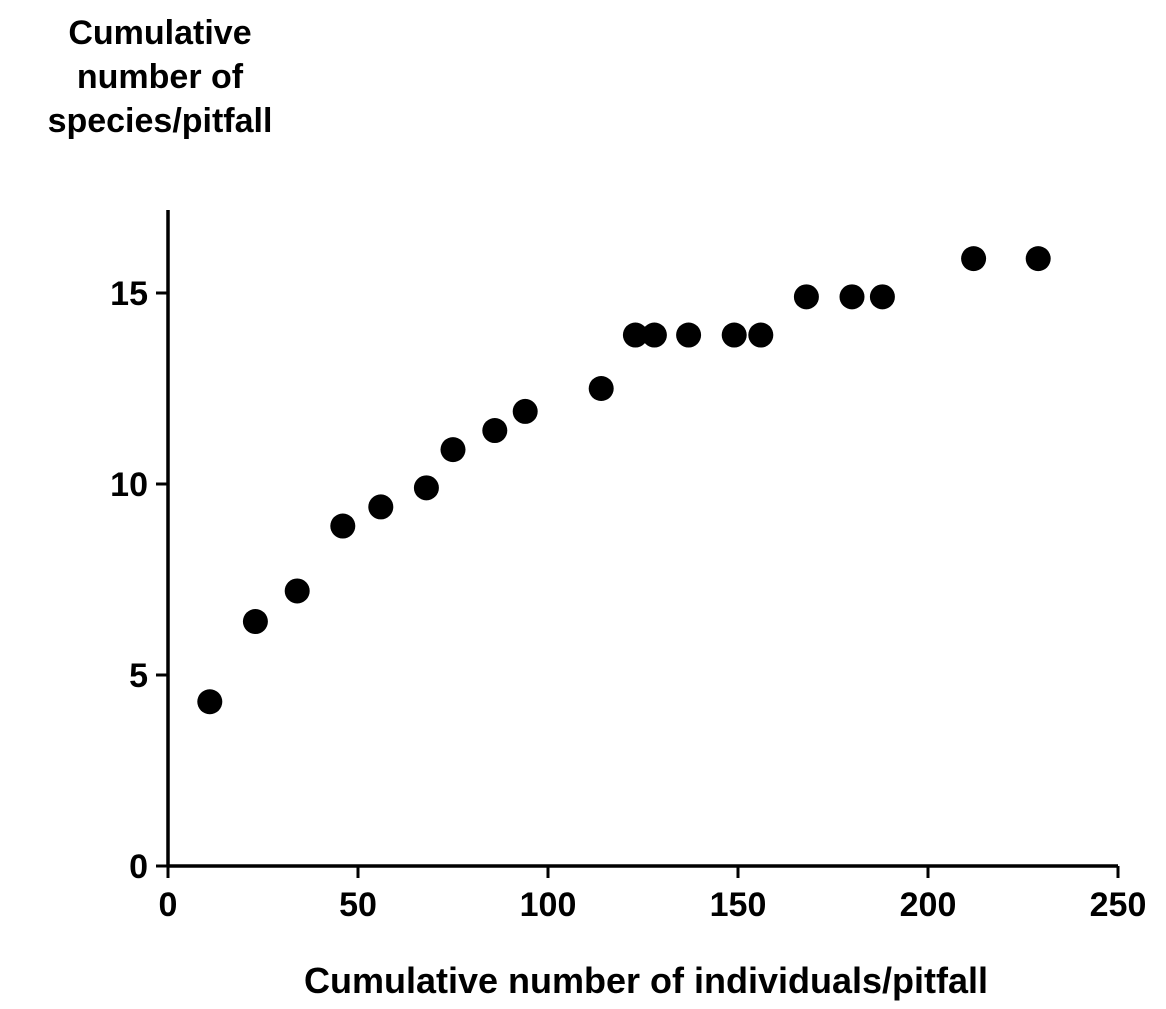 This screenshot has height=1009, width=1166. I want to click on x-axis-label: Cumulative number of individuals/pitfall, so click(646, 980).